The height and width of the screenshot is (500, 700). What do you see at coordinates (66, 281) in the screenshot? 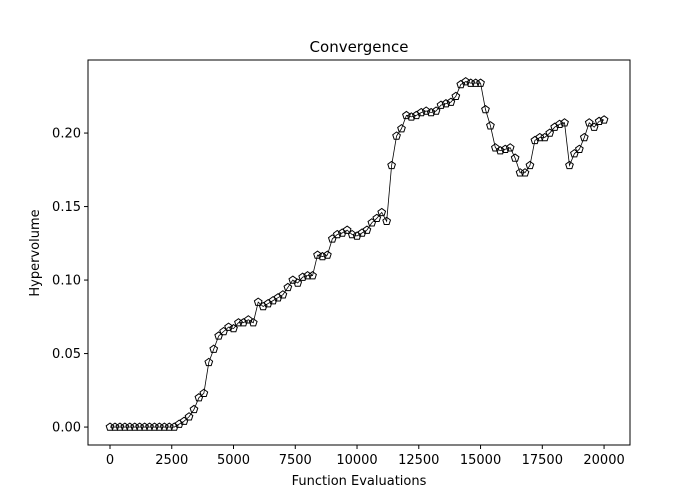
I see `y-tick-label: 0.10` at bounding box center [66, 281].